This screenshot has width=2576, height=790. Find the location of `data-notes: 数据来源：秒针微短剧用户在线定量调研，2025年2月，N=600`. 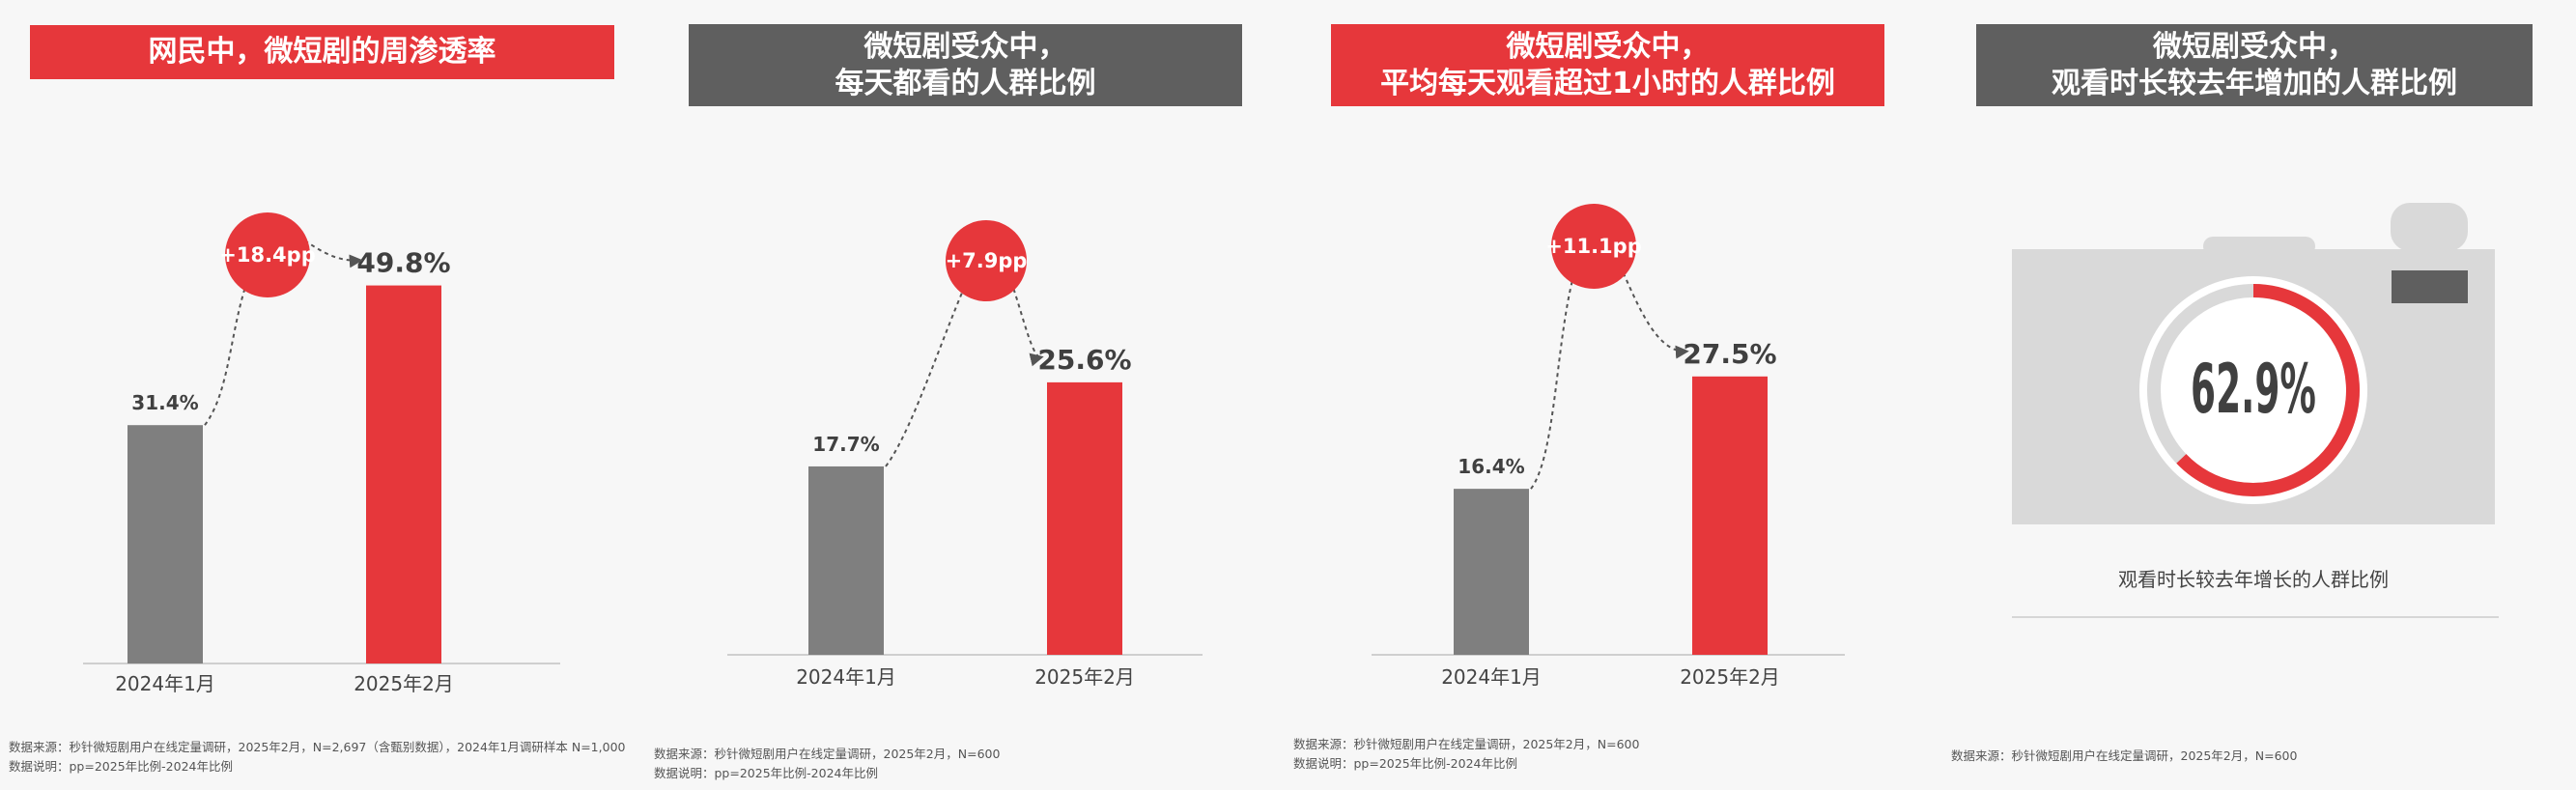

data-notes: 数据来源：秒针微短剧用户在线定量调研，2025年2月，N=600 is located at coordinates (2124, 756).